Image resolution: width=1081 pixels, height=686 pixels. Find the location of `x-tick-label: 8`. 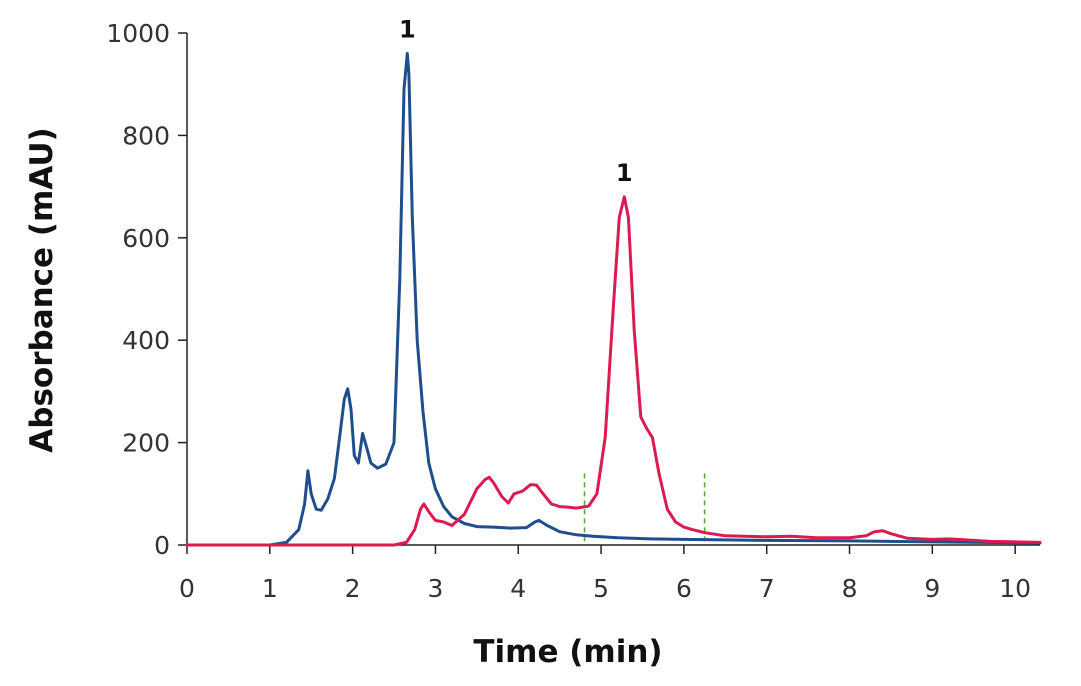

x-tick-label: 8 is located at coordinates (850, 588).